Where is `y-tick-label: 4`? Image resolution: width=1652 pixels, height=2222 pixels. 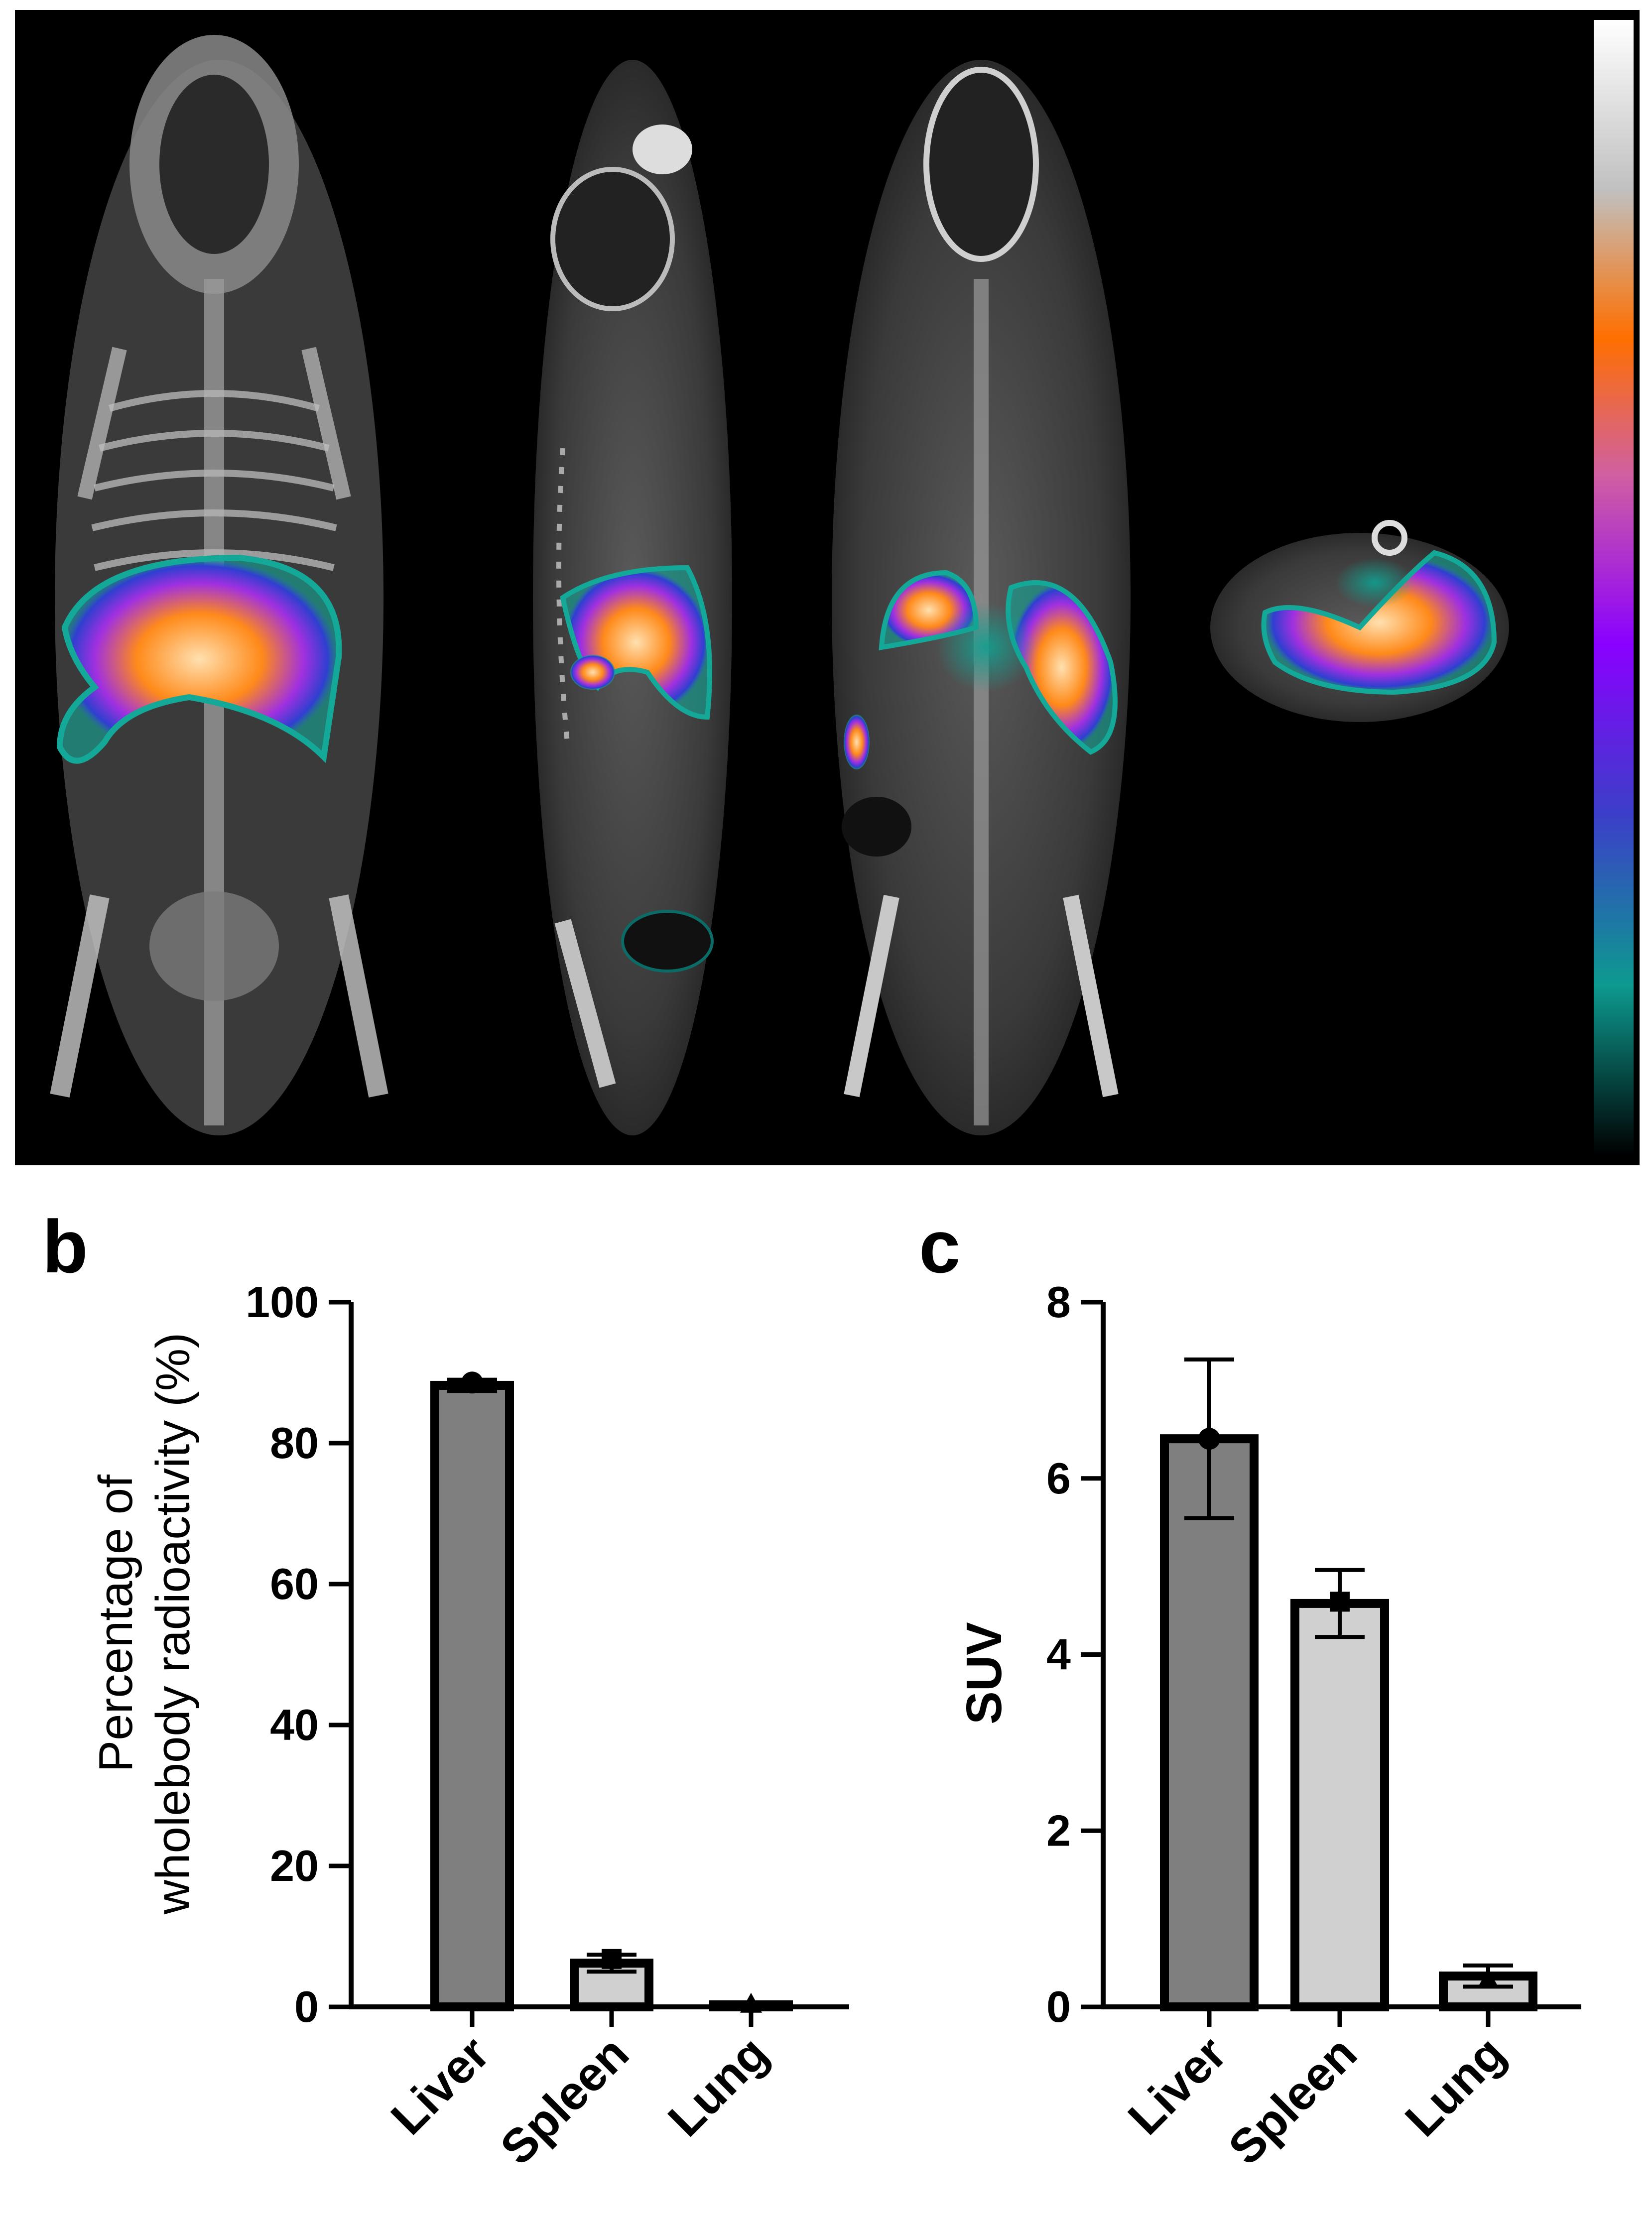 y-tick-label: 4 is located at coordinates (1059, 1654).